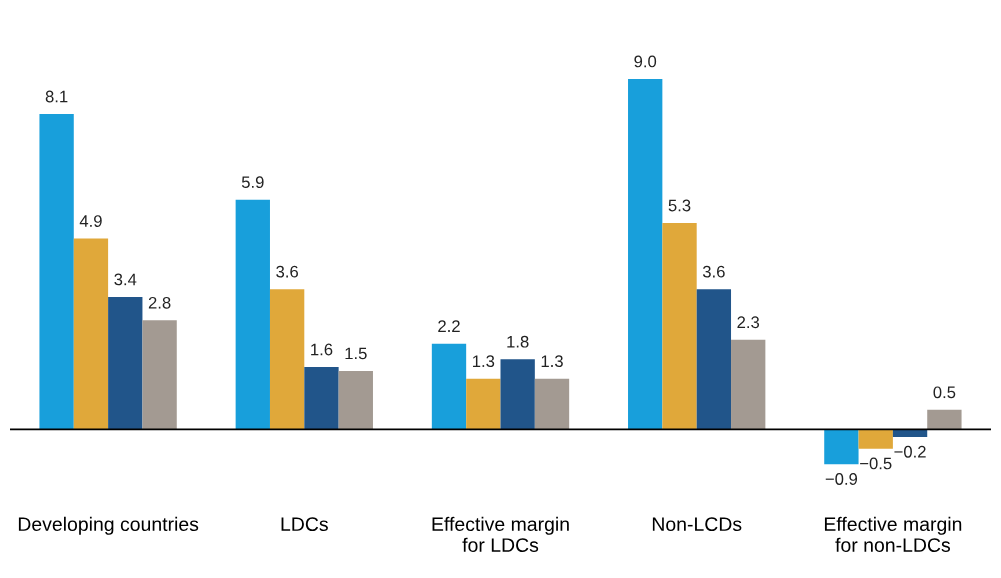 The height and width of the screenshot is (578, 1001). I want to click on data-label: 1.6, so click(322, 349).